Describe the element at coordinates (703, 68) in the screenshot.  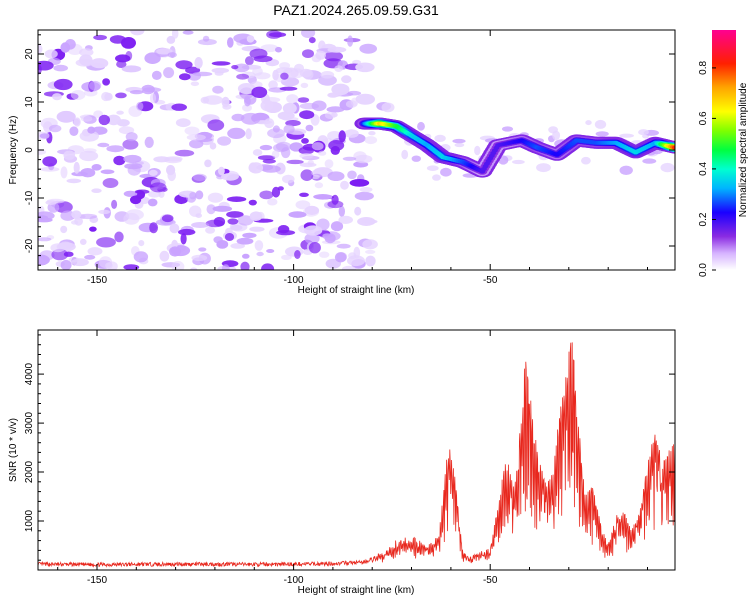
I see `colorbar-tick-label: 0.8` at that location.